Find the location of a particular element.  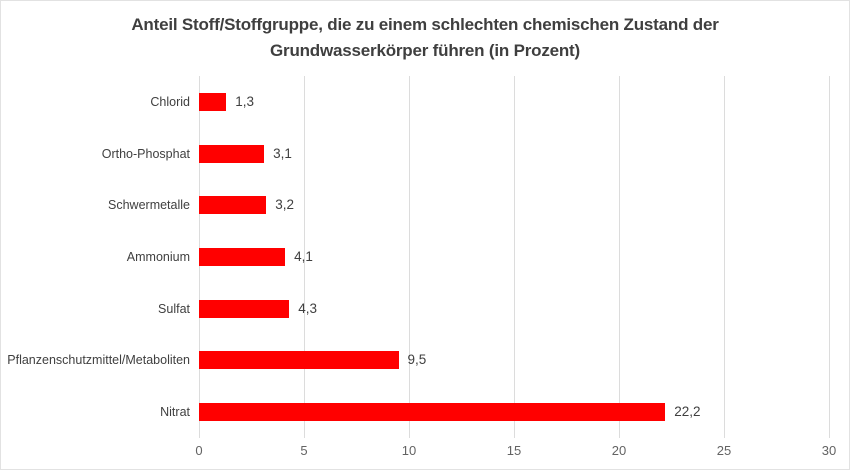

x-tick-label: 15 is located at coordinates (514, 450).